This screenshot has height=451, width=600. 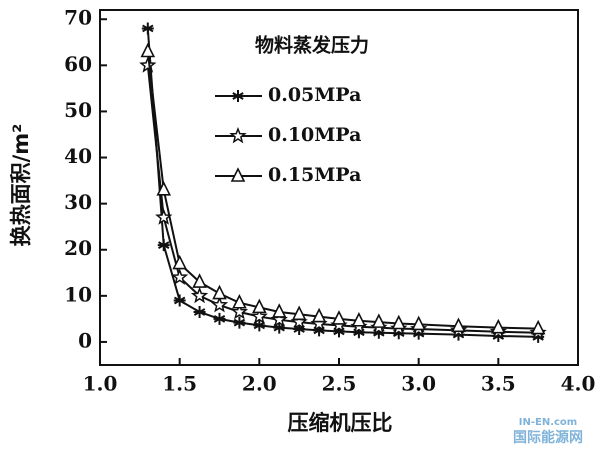 What do you see at coordinates (314, 95) in the screenshot?
I see `legend-label: 0.05MPa` at bounding box center [314, 95].